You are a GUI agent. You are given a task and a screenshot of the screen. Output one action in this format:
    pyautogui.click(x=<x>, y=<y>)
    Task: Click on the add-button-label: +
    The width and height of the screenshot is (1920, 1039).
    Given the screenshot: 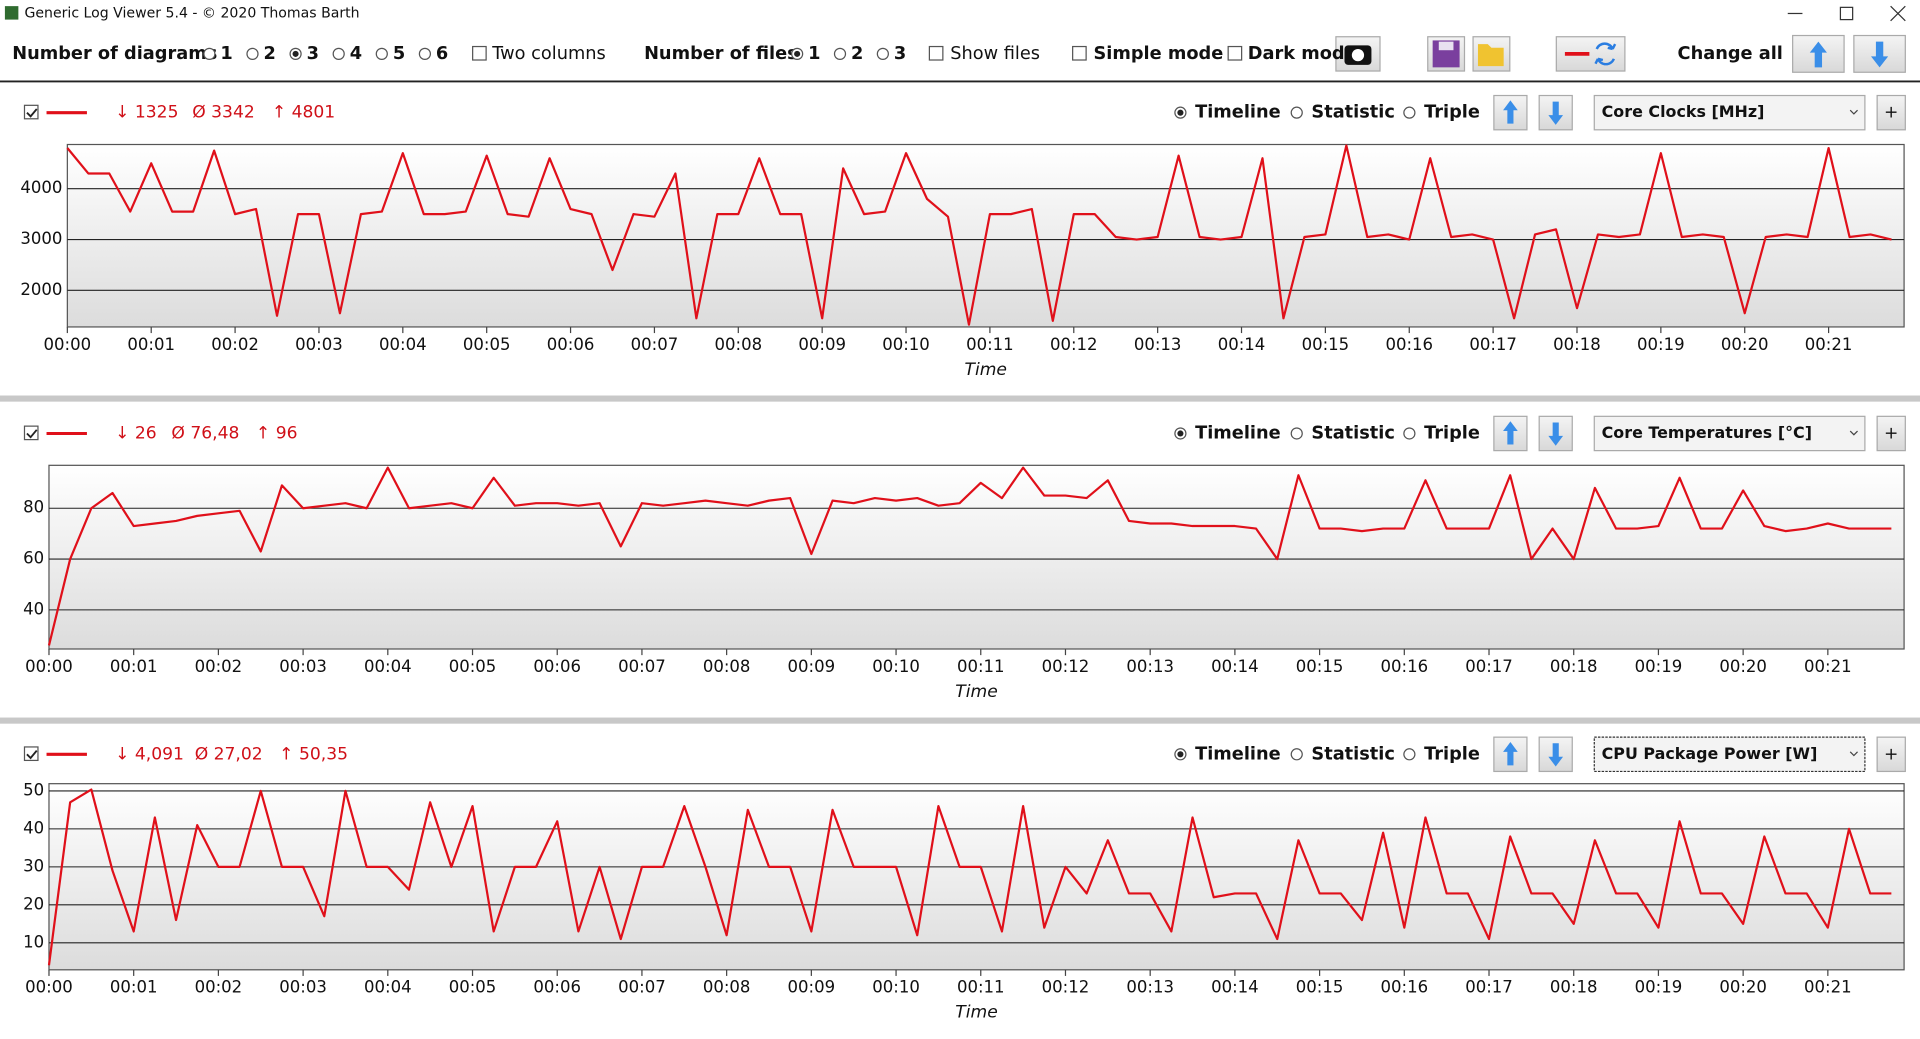 What is the action you would take?
    pyautogui.click(x=1891, y=113)
    